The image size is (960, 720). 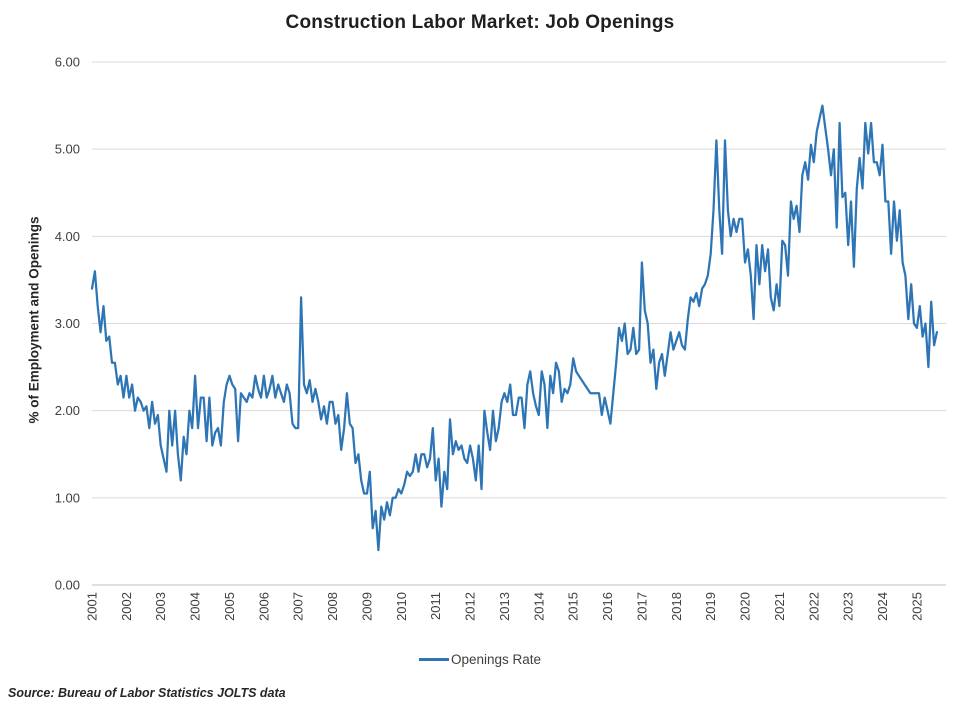 What do you see at coordinates (67, 62) in the screenshot?
I see `y-tick-label: 6.00` at bounding box center [67, 62].